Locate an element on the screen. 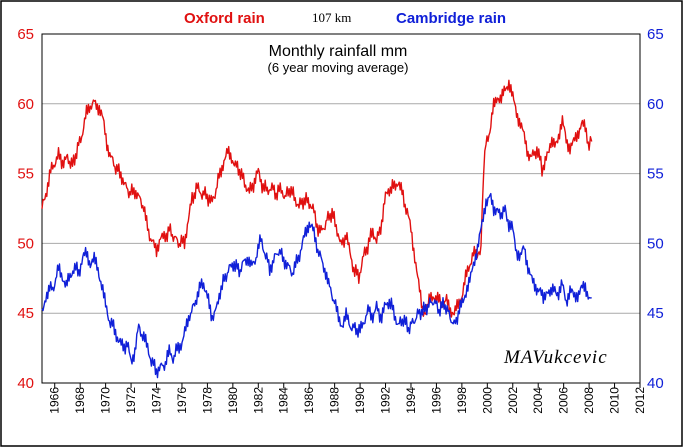 The height and width of the screenshot is (447, 683). legend-cambridge-label: Cambridge rain is located at coordinates (451, 18).